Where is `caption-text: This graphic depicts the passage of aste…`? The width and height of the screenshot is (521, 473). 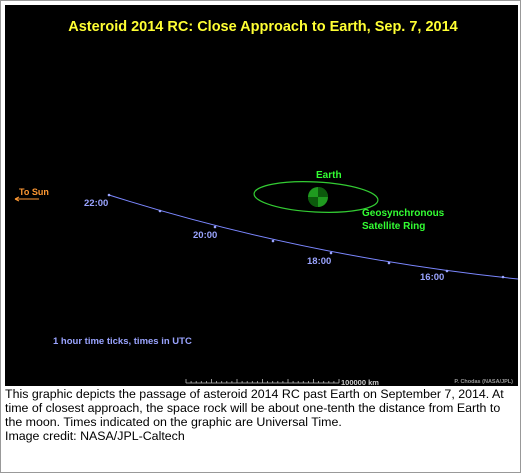 caption-text: This graphic depicts the passage of aste… is located at coordinates (254, 408).